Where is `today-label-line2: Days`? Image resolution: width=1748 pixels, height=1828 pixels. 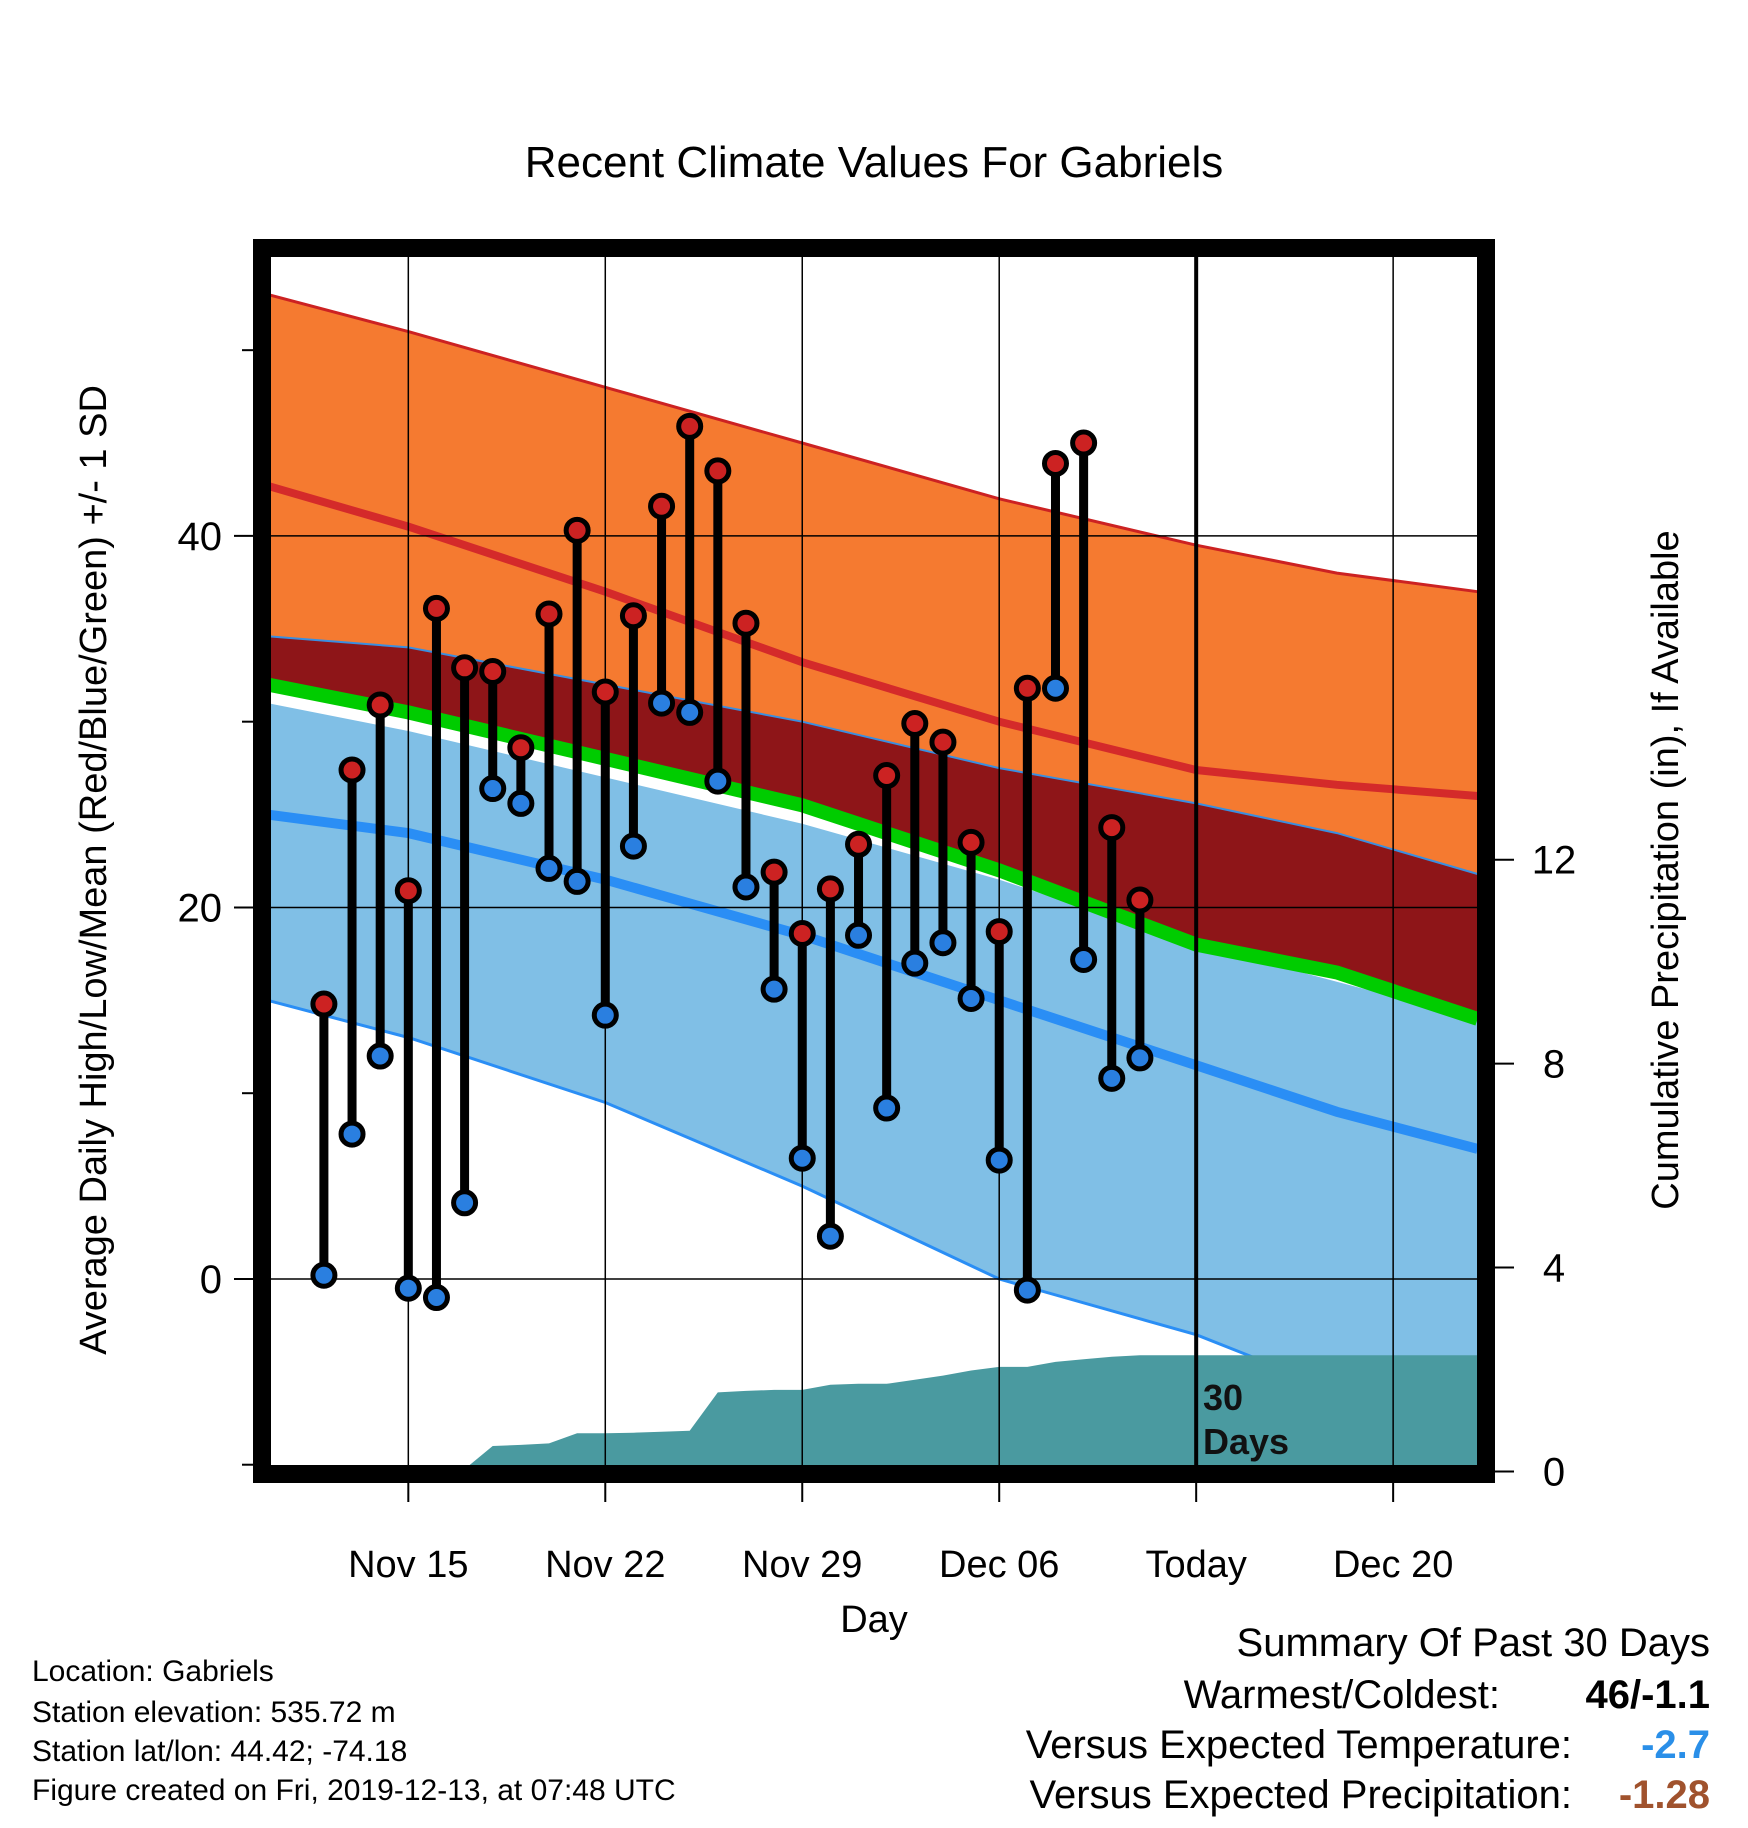 today-label-line2: Days is located at coordinates (1246, 1441).